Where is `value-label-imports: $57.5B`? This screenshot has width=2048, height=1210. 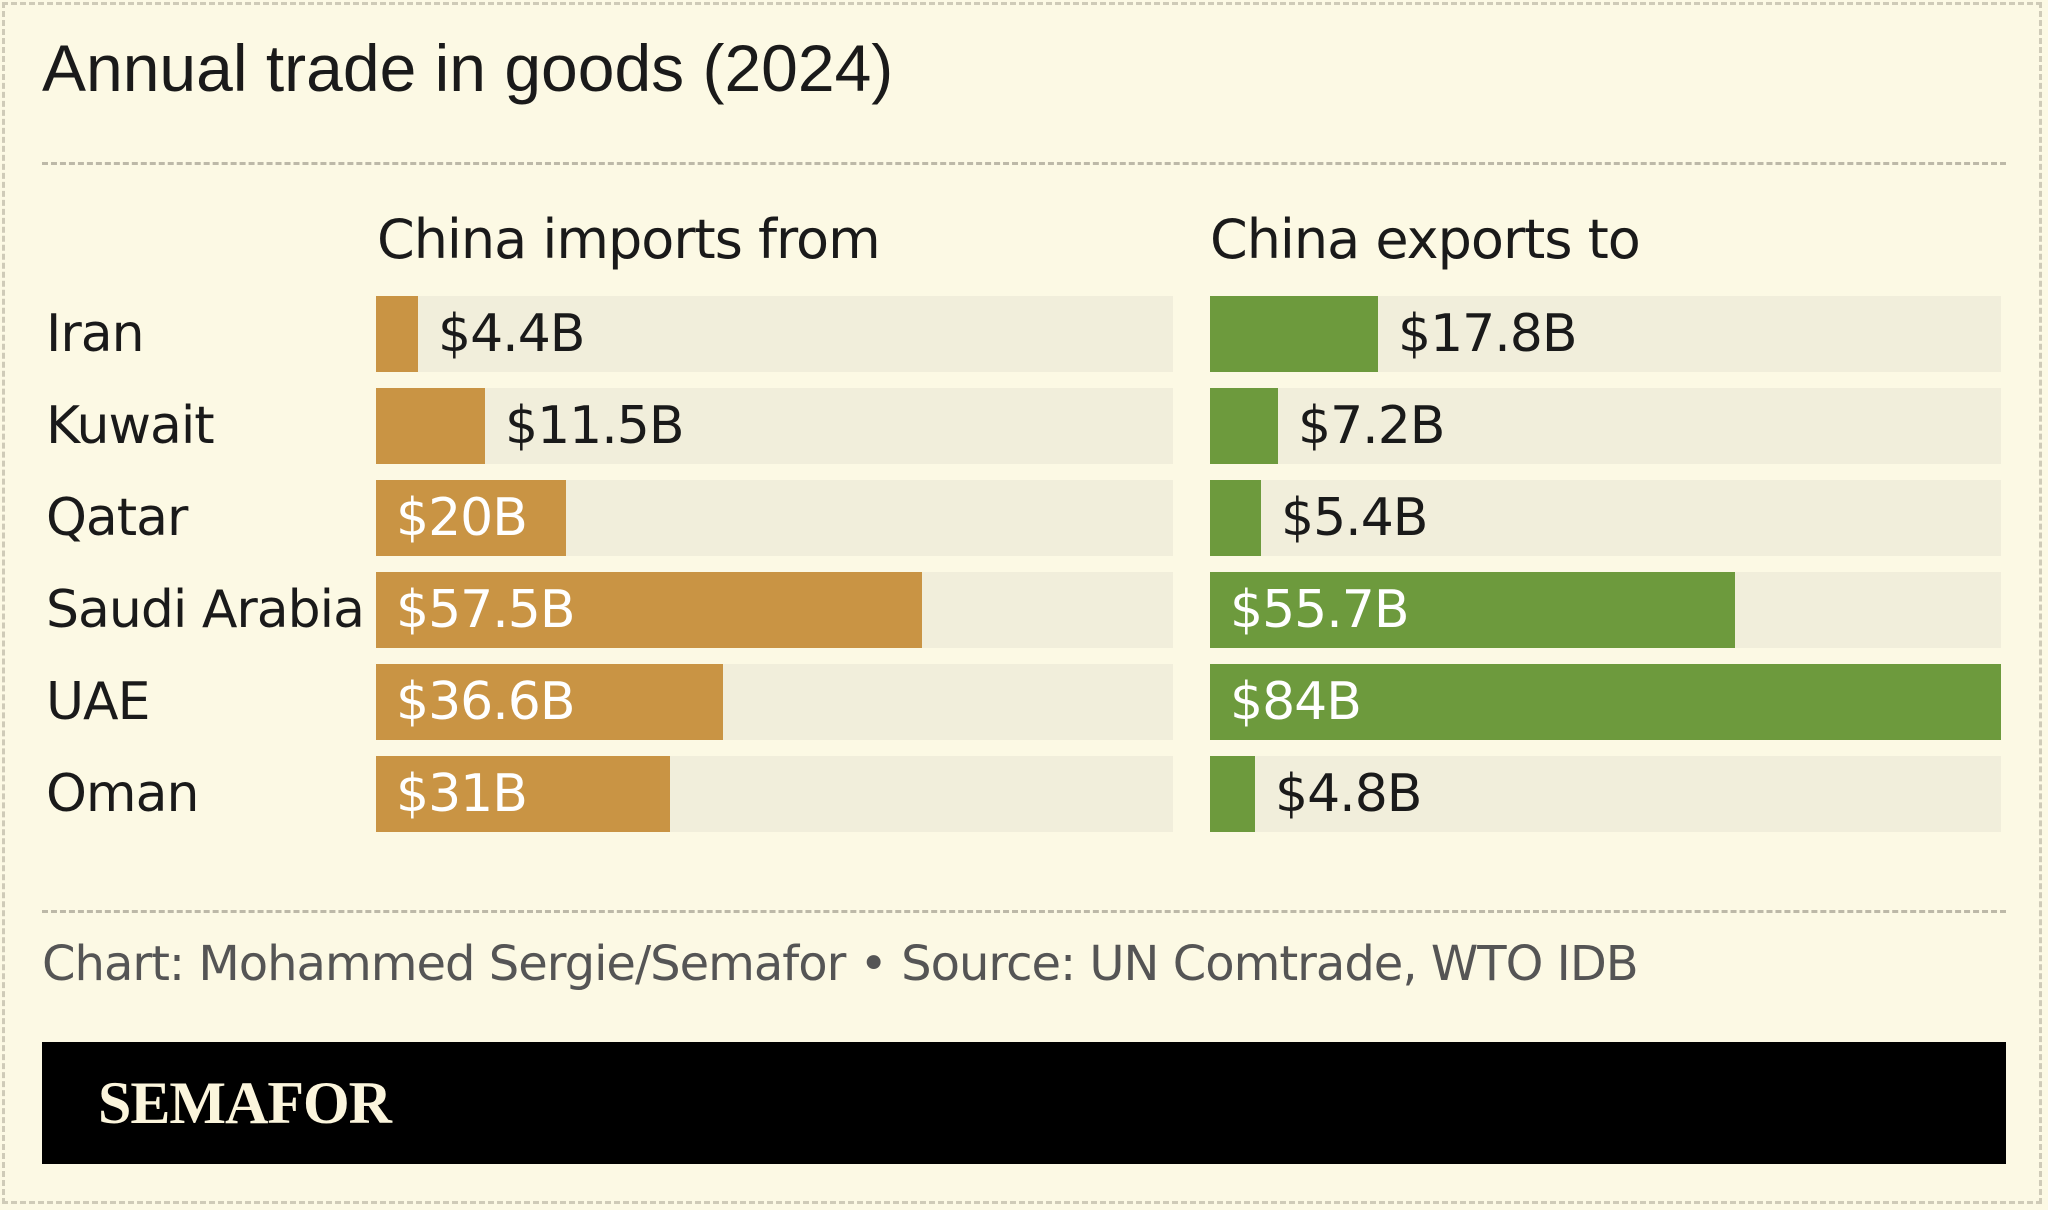
value-label-imports: $57.5B is located at coordinates (486, 610).